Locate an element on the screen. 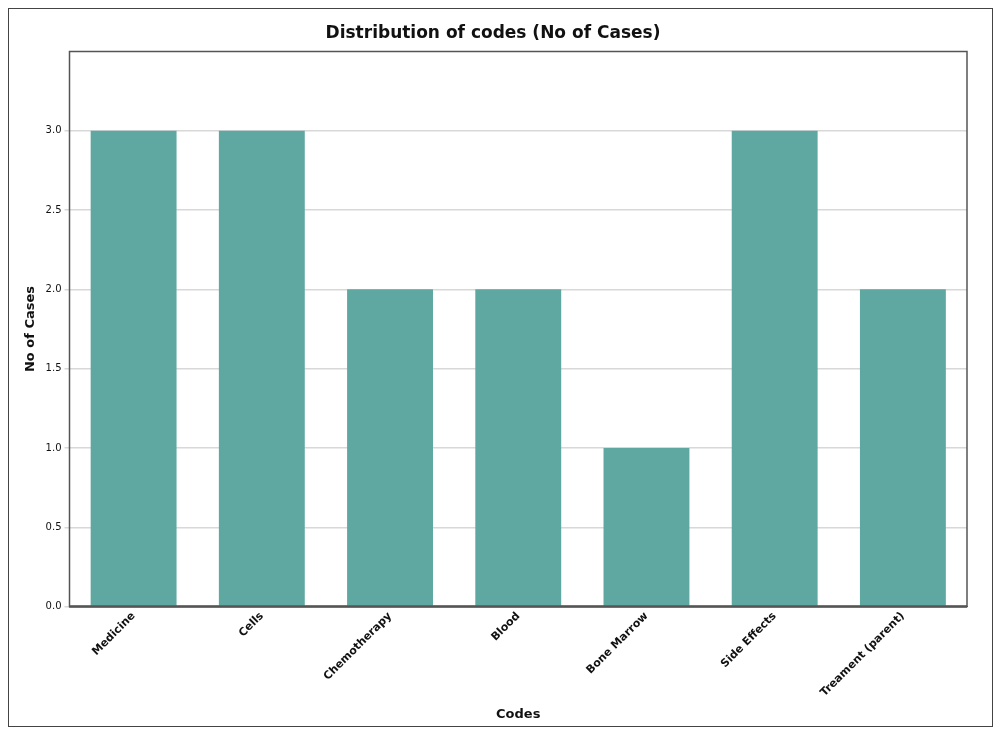 This screenshot has width=1003, height=737. y-axis-title: No of Cases is located at coordinates (30, 329).